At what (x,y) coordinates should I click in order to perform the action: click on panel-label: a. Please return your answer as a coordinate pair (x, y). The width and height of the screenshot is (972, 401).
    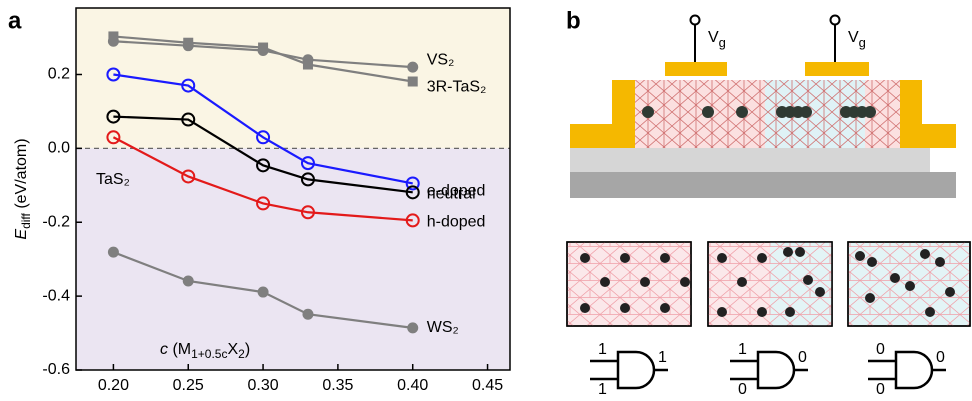
    Looking at the image, I should click on (15, 20).